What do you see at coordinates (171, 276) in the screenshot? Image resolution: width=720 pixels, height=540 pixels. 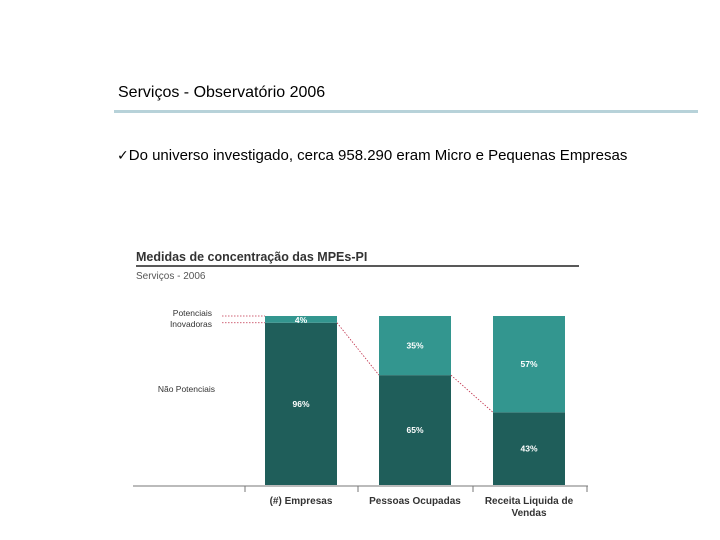 I see `chart-subtitle: Serviços - 2006` at bounding box center [171, 276].